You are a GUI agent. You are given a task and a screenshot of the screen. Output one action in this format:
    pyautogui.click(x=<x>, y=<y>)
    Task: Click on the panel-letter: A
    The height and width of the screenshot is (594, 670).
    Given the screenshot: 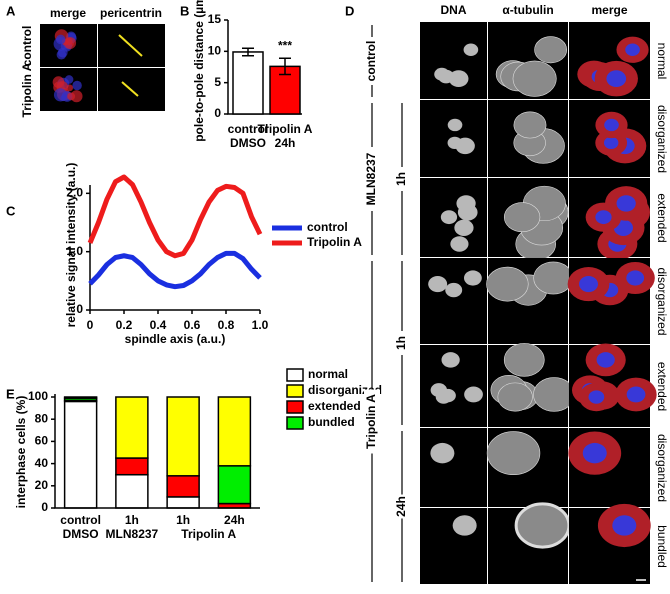 What is the action you would take?
    pyautogui.click(x=11, y=10)
    